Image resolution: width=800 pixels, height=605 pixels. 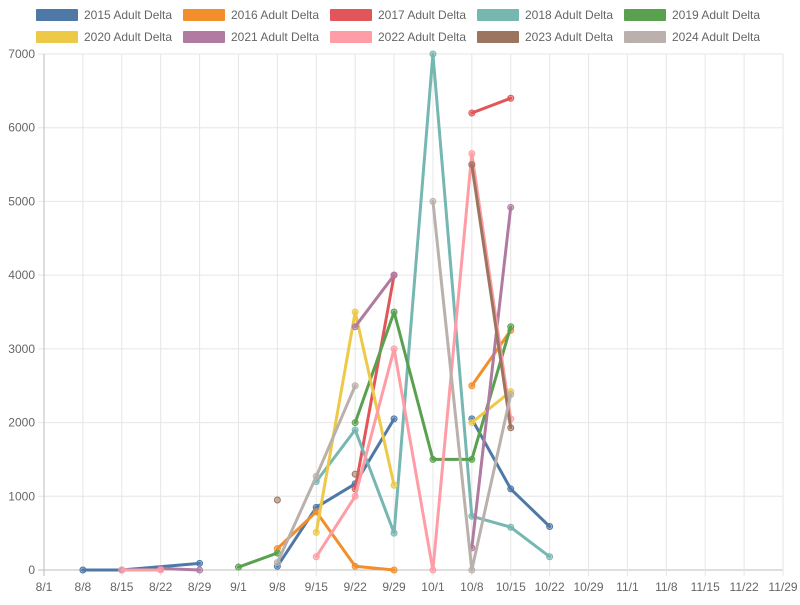 What do you see at coordinates (83, 587) in the screenshot?
I see `x-tick-label: 8/8` at bounding box center [83, 587].